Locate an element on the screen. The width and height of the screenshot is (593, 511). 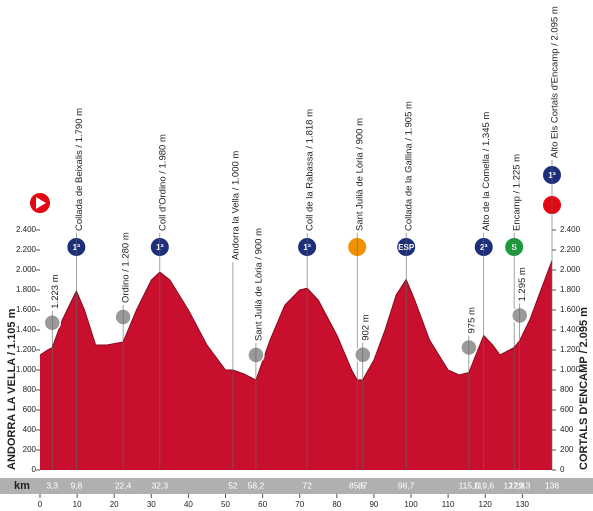
km-strip is located at coordinates (296, 486).